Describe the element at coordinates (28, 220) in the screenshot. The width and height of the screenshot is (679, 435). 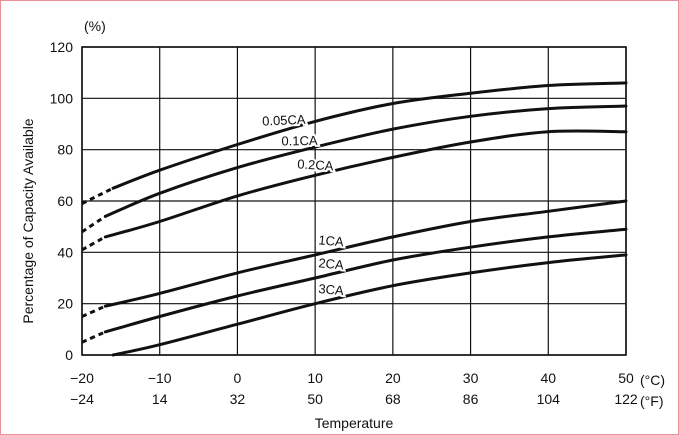
I see `y-axis-label: Percentage of Capacity Available` at that location.